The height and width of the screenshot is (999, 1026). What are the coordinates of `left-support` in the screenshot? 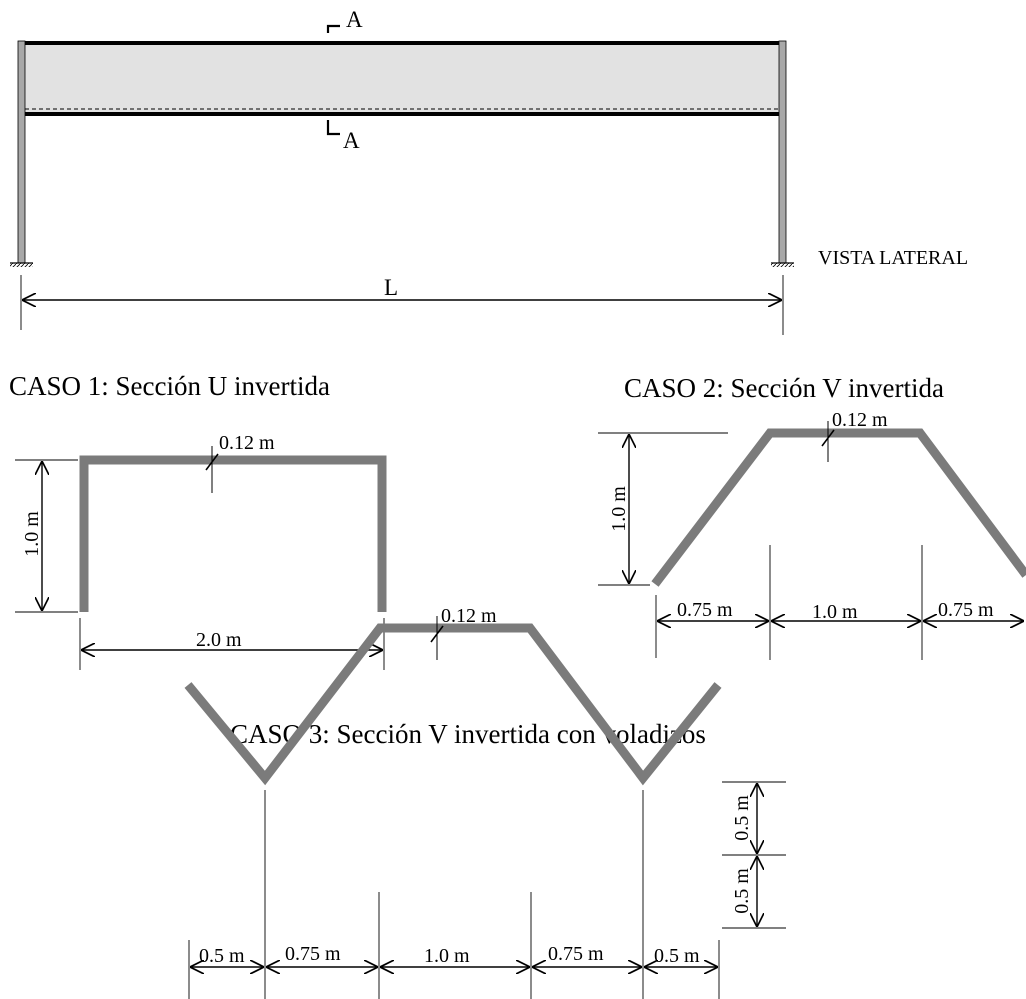 It's located at (21, 264).